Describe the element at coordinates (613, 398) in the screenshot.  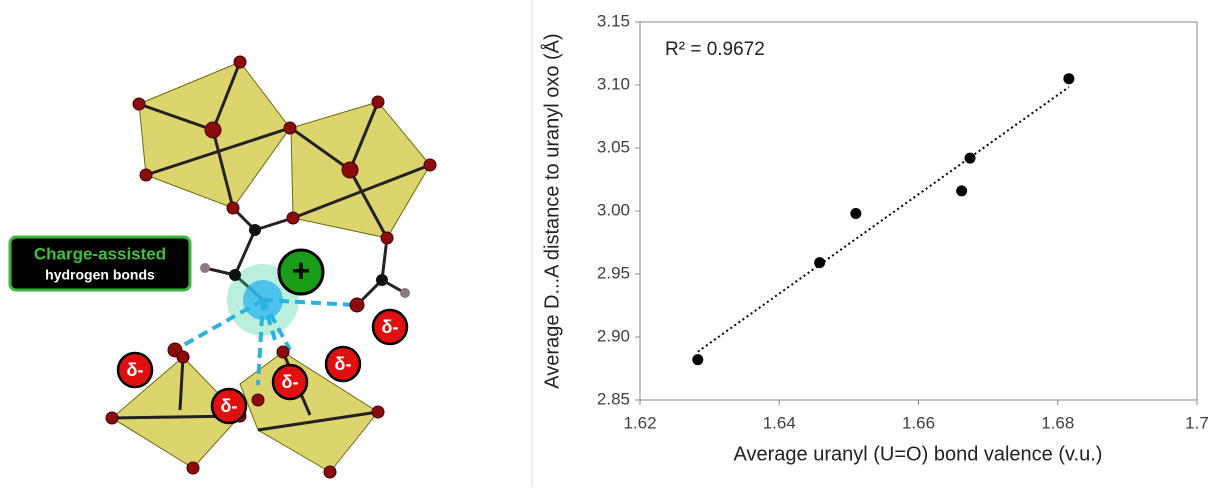
I see `y-tick-label: 2.85` at that location.